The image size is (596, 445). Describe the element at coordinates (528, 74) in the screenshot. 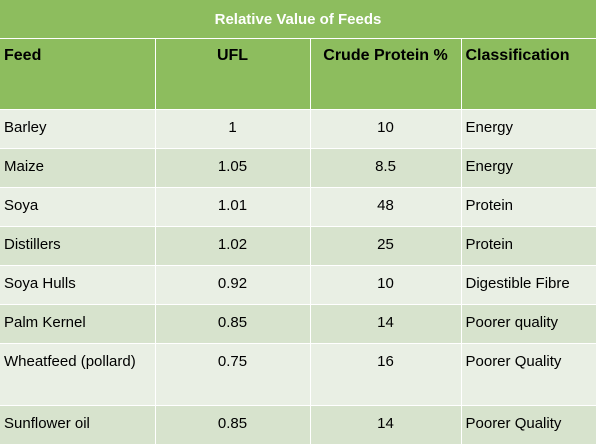

I see `header-classification: Classification` at that location.